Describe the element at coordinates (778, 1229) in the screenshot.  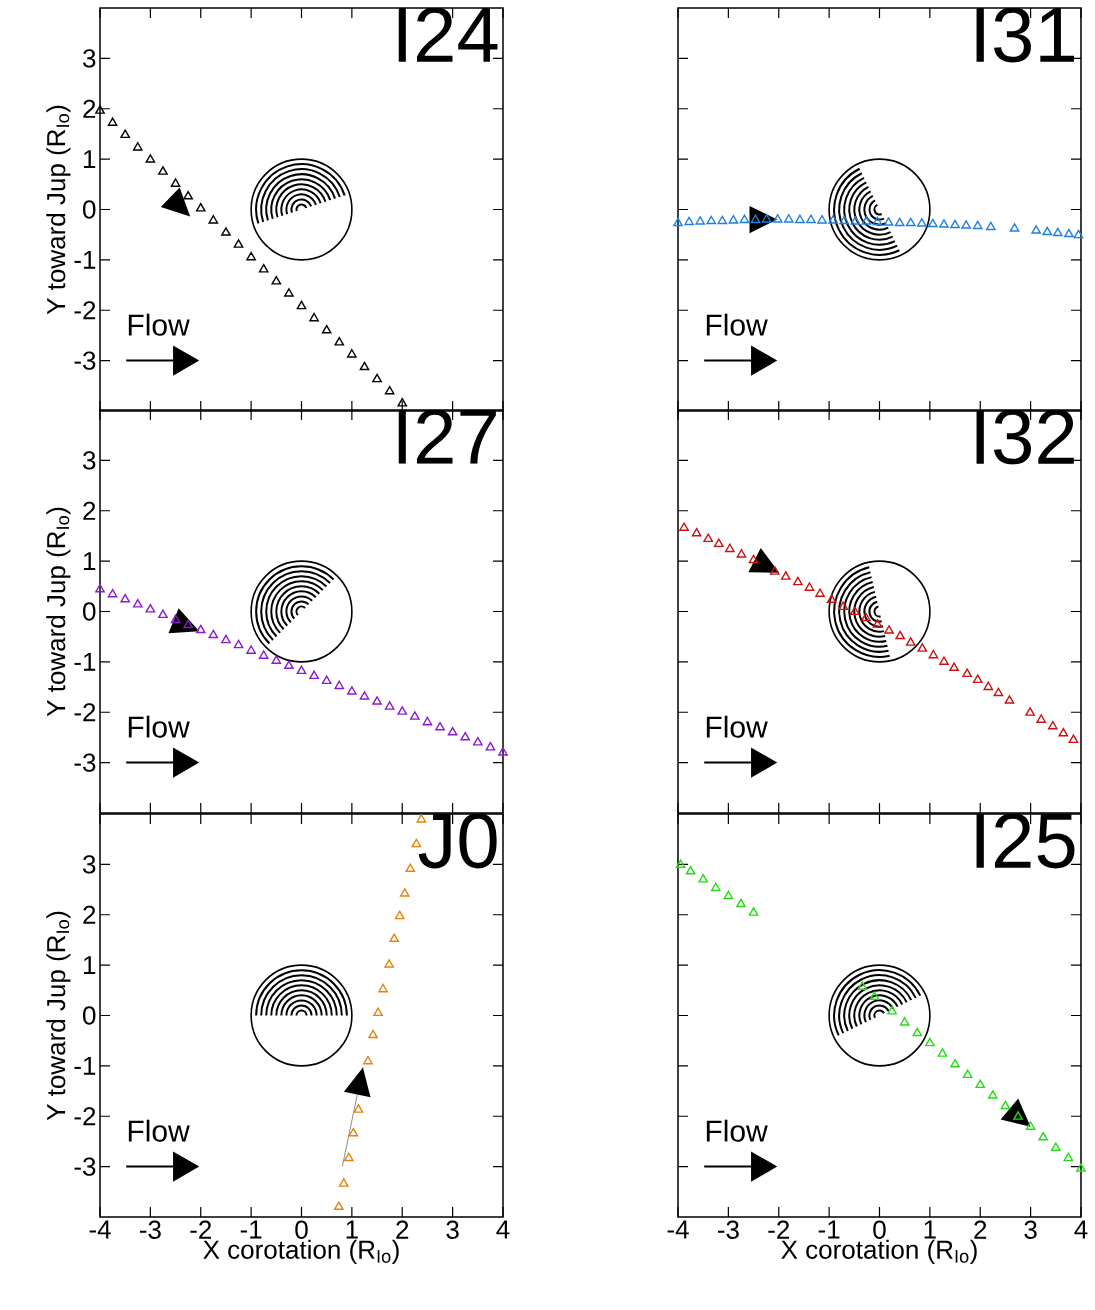
I see `x-tick-label: -2` at that location.